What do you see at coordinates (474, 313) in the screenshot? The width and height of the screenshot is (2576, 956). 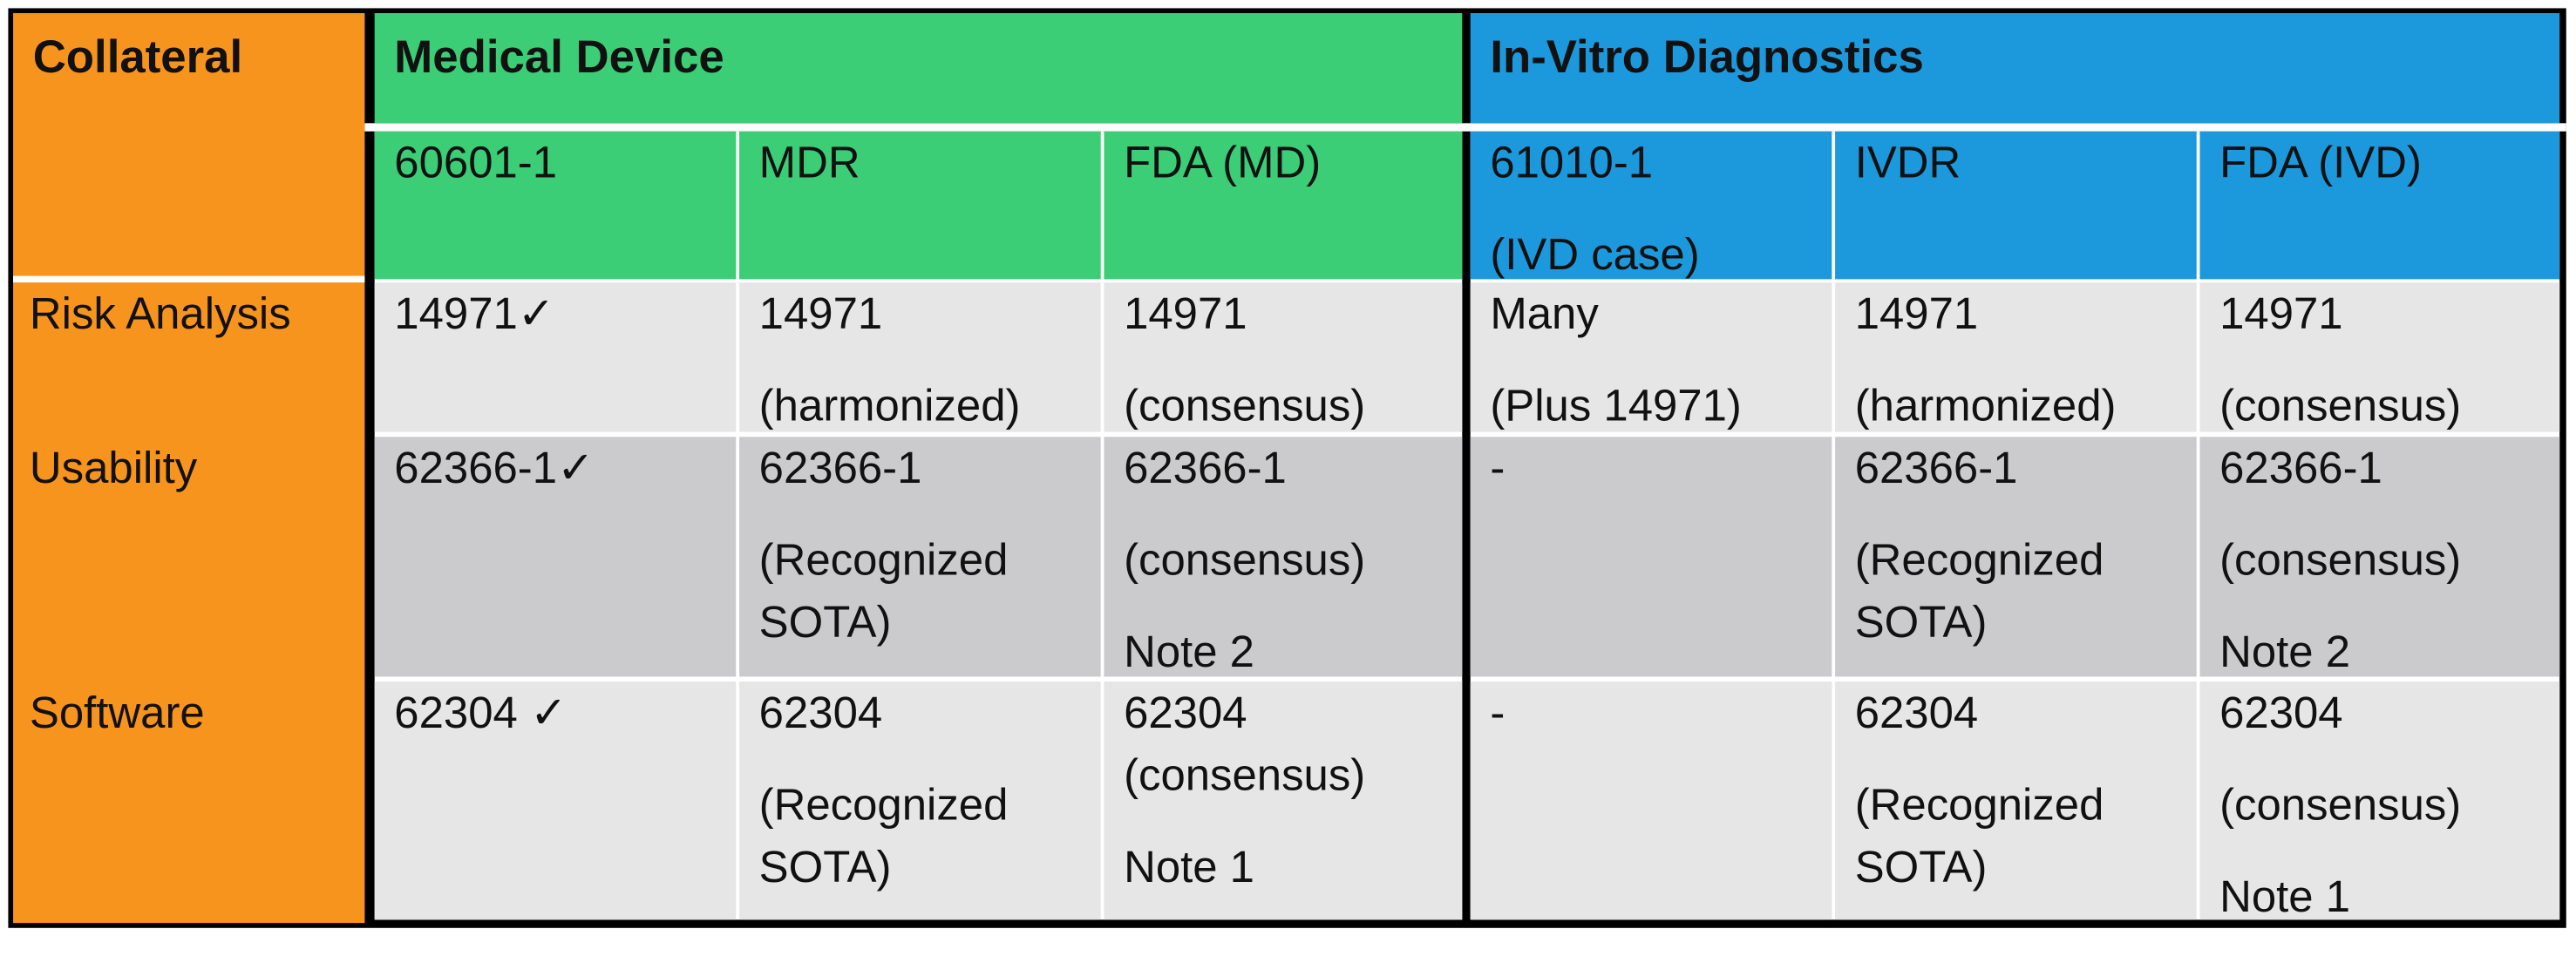 I see `cell-text: 14971✓` at bounding box center [474, 313].